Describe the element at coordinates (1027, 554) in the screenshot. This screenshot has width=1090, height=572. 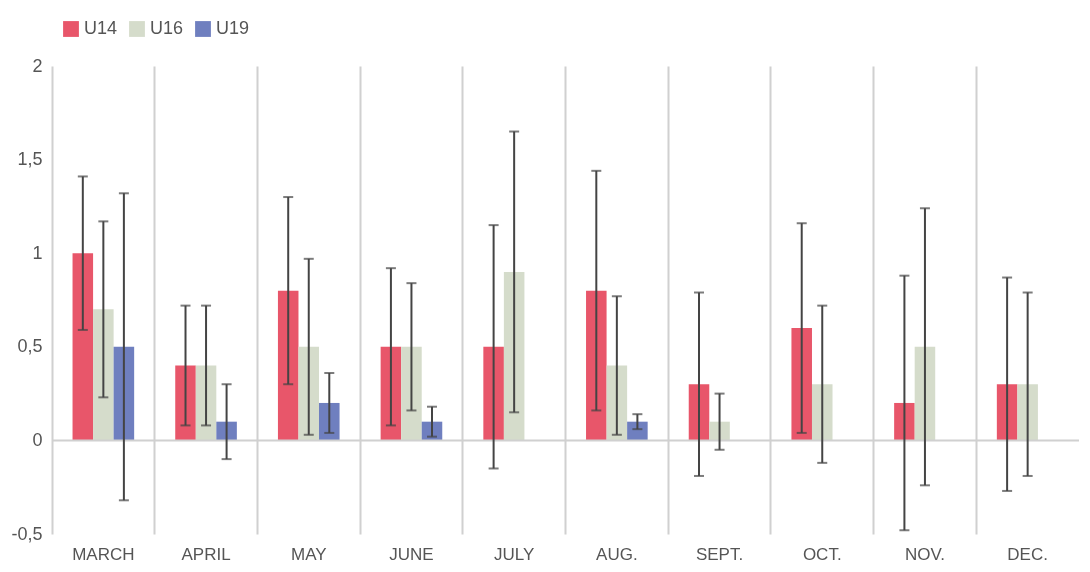
I see `x-tick-label: DEC.` at that location.